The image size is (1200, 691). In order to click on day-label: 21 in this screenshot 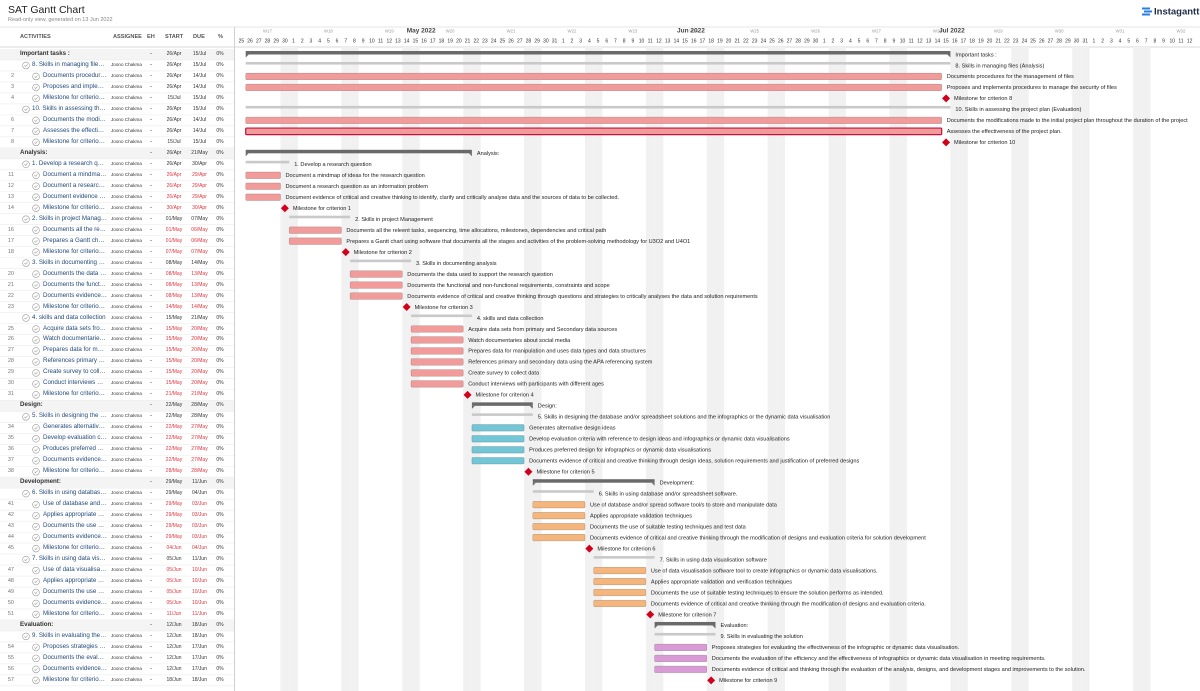, I will do `click(468, 41)`.